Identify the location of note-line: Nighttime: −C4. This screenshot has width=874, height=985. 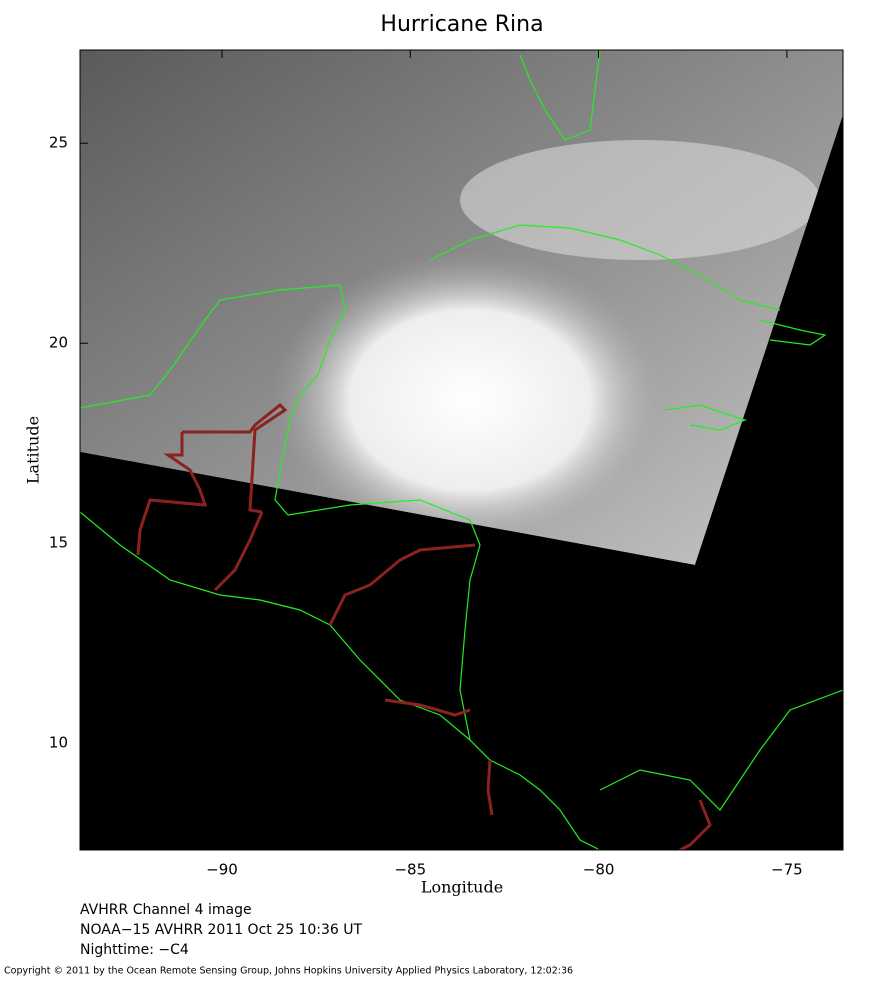
(134, 950).